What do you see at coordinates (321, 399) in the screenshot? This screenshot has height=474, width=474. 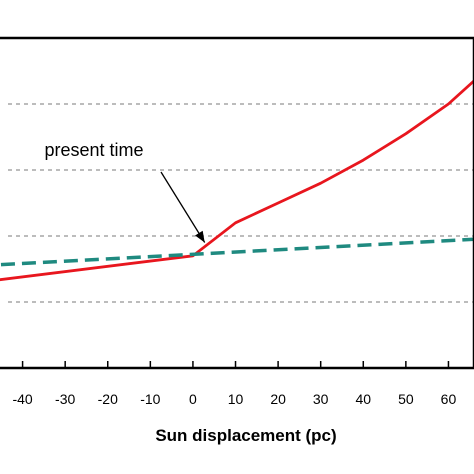 I see `x-tick-label: 30` at bounding box center [321, 399].